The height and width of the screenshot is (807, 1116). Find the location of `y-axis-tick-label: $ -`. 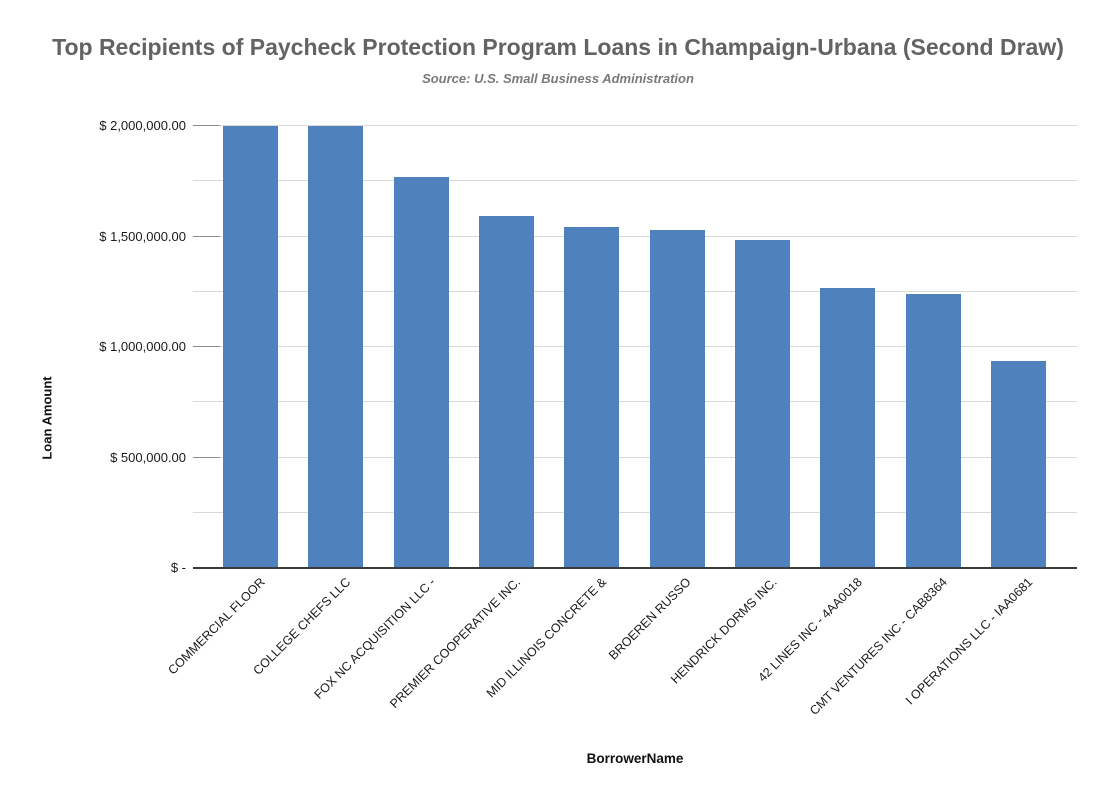

y-axis-tick-label: $ - is located at coordinates (178, 567).